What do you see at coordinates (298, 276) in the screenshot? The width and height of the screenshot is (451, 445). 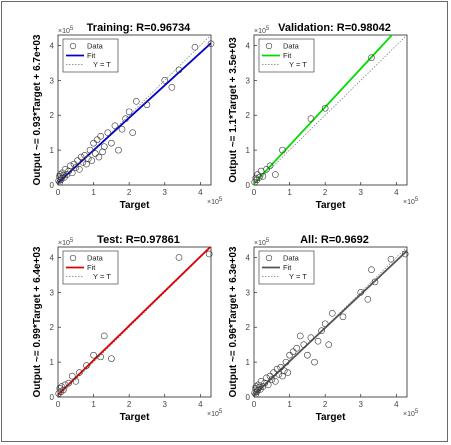 I see `legend-identity-label: Y = T` at bounding box center [298, 276].